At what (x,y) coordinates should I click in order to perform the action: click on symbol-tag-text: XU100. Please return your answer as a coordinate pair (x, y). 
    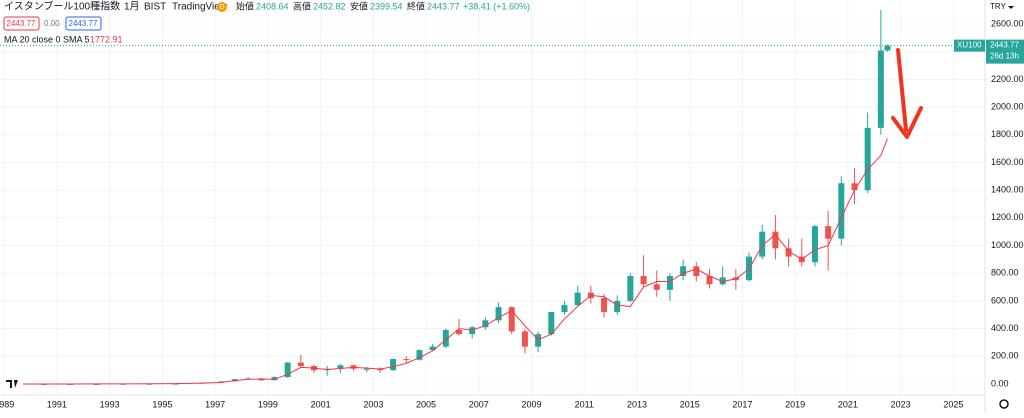
    Looking at the image, I should click on (969, 45).